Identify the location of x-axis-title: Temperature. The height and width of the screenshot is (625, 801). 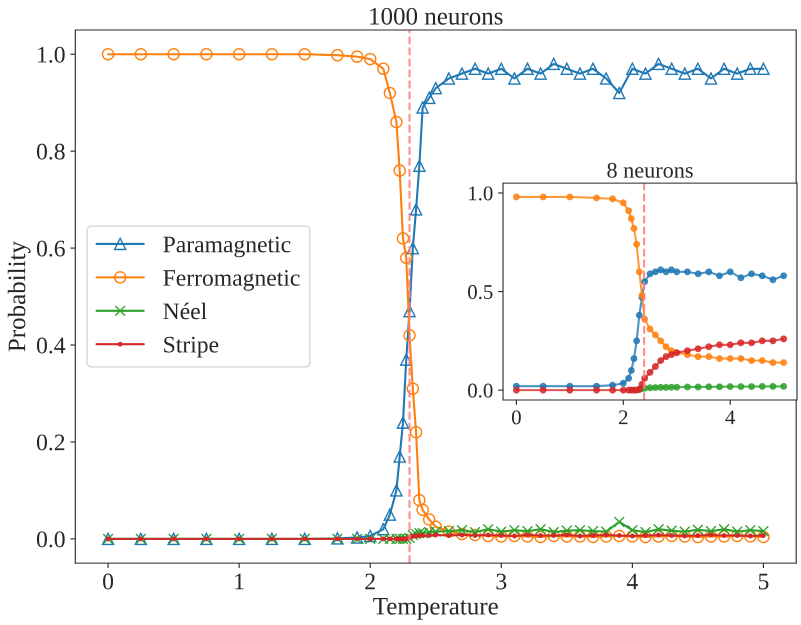
(435, 609).